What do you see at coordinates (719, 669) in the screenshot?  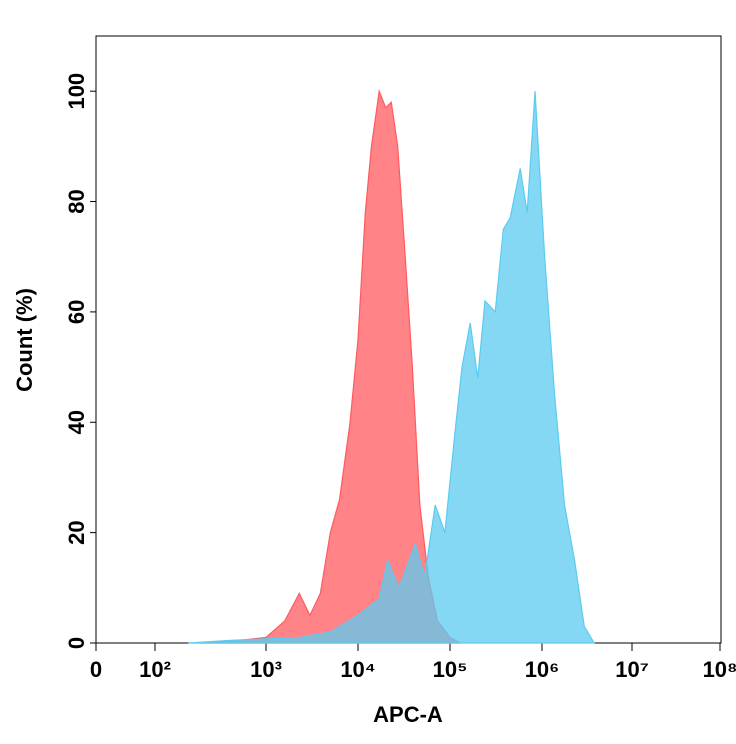 I see `x-tick-label: 10⁸` at bounding box center [719, 669].